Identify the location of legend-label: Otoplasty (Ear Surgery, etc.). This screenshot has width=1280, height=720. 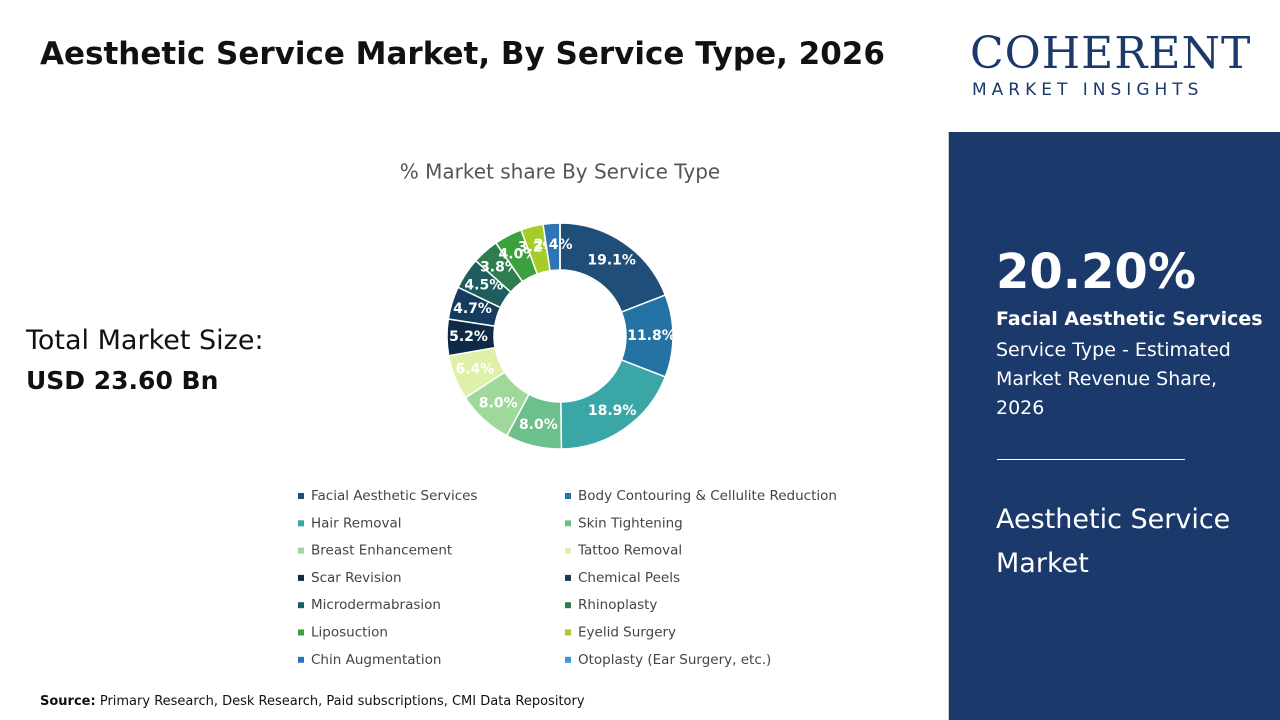
(674, 660).